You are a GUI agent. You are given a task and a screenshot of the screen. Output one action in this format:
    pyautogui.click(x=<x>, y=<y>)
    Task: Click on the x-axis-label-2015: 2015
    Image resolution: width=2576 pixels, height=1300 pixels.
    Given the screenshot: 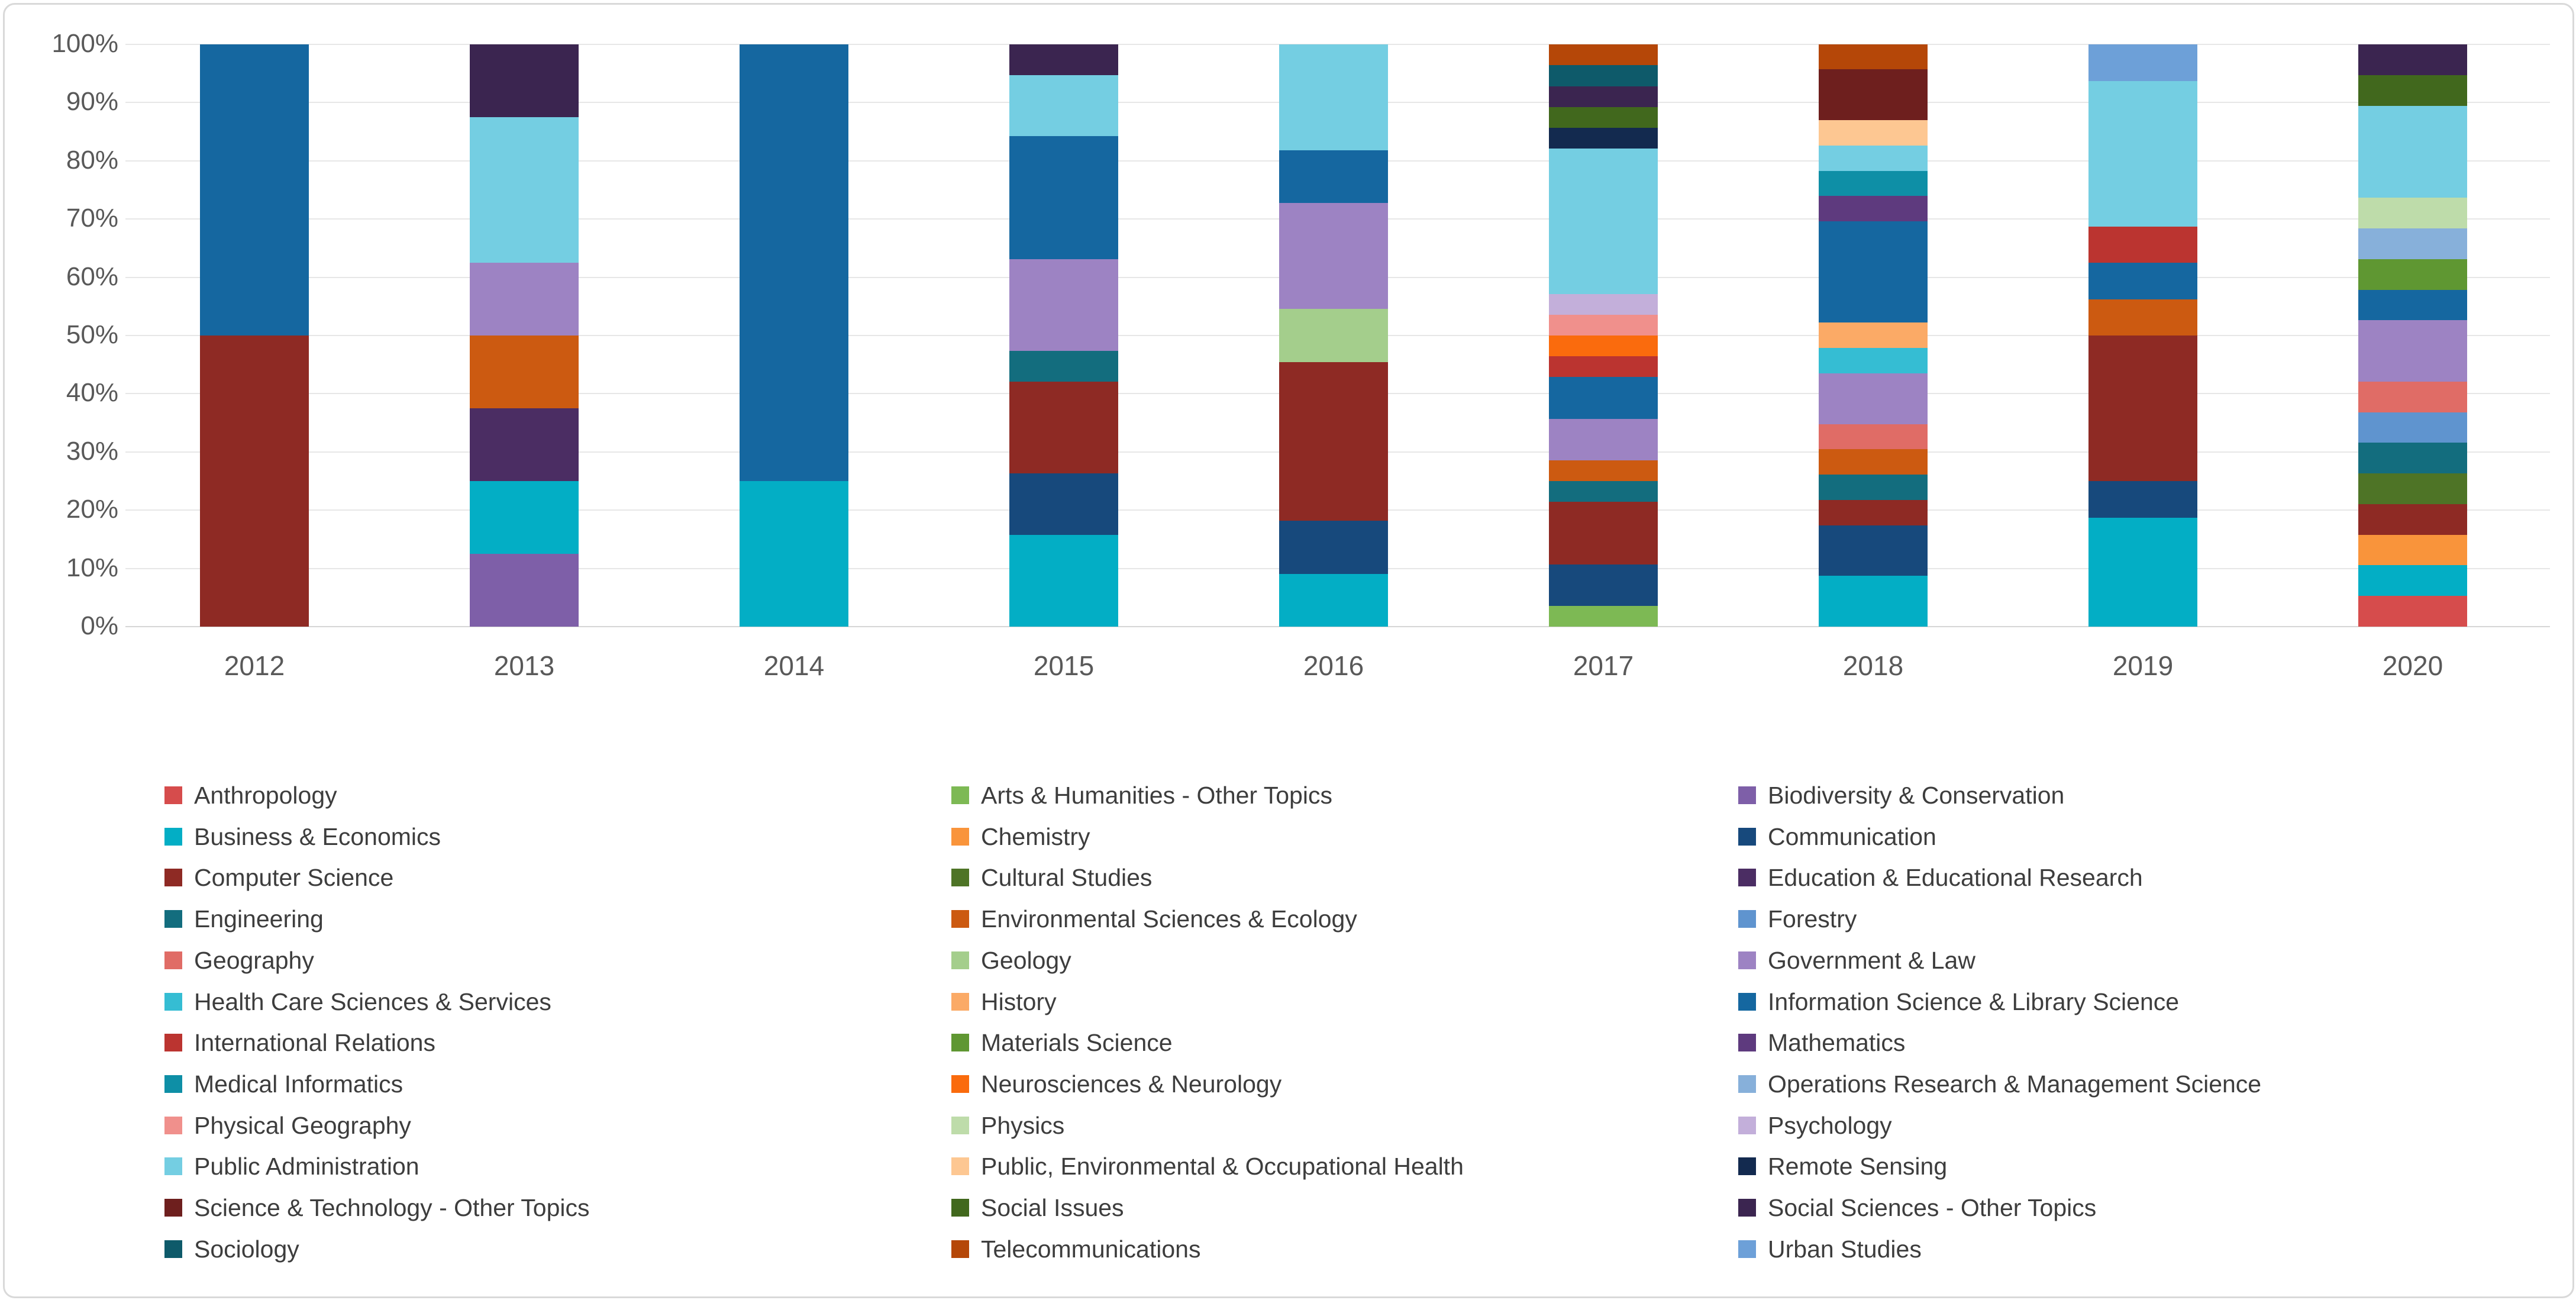 What is the action you would take?
    pyautogui.click(x=1064, y=665)
    